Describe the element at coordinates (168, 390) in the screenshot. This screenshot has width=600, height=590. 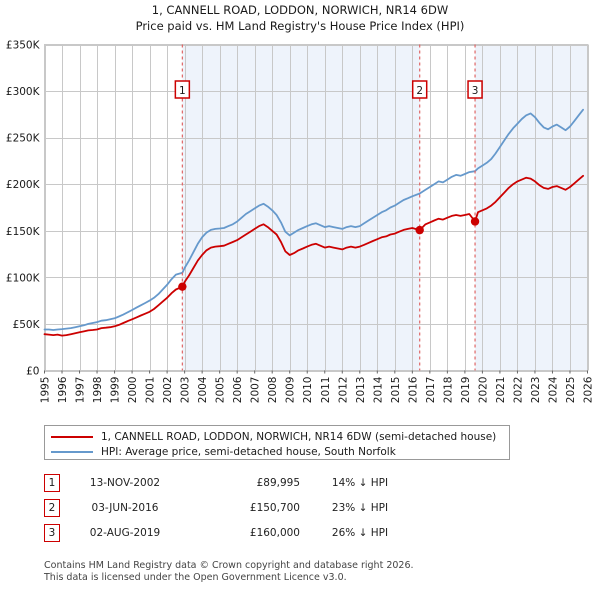
I see `svg-text: 2002` at that location.